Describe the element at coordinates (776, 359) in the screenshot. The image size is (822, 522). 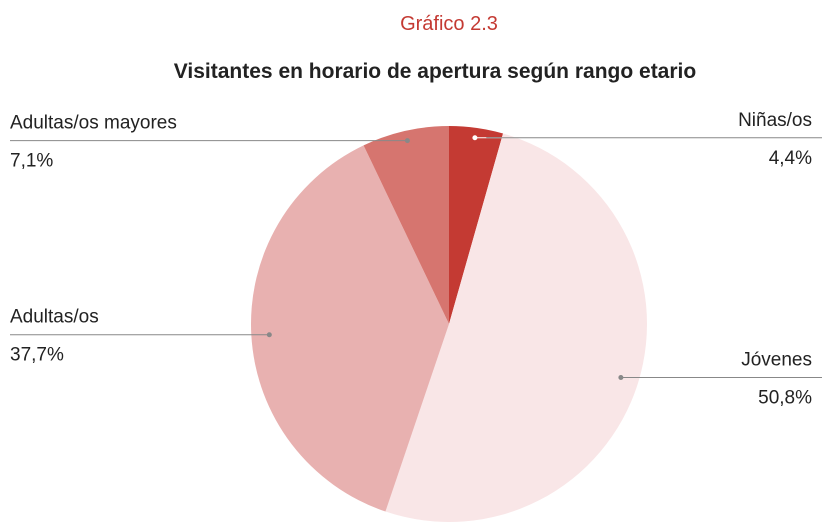
I see `slice-label: Jóvenes` at that location.